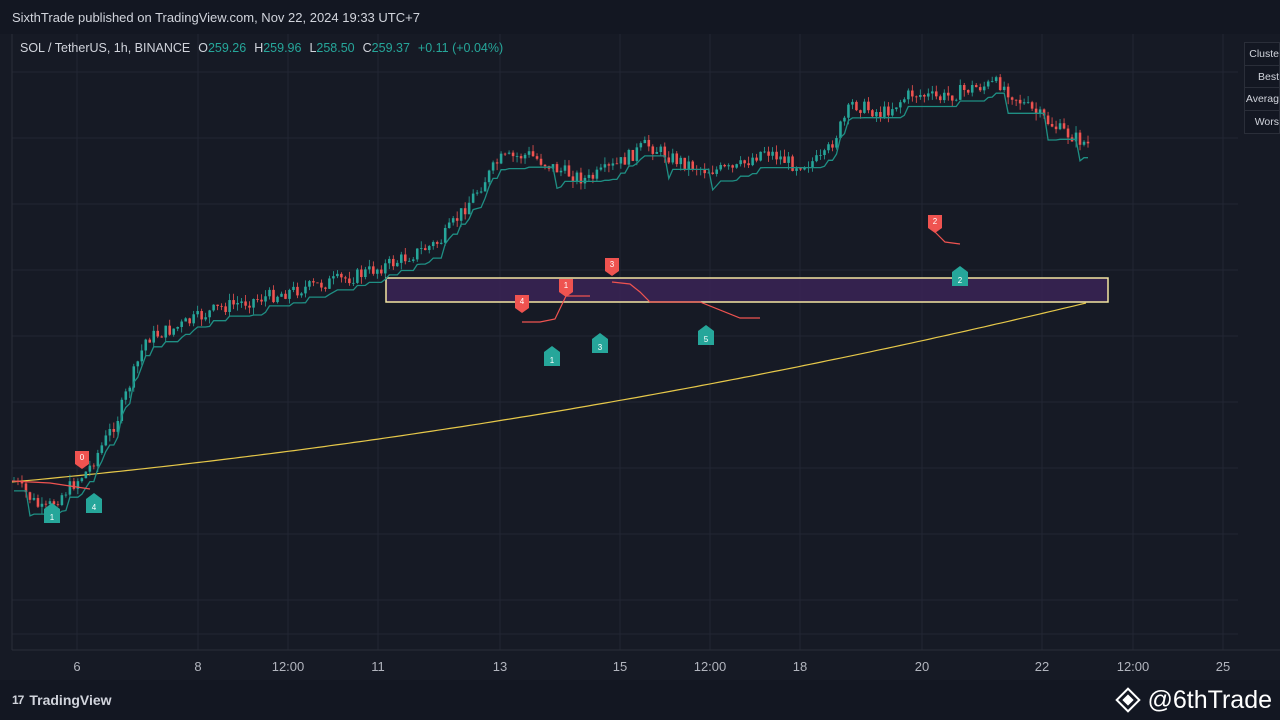 This screenshot has height=720, width=1280. Describe the element at coordinates (62, 700) in the screenshot. I see `tradingview-logo: 17 TradingView` at that location.